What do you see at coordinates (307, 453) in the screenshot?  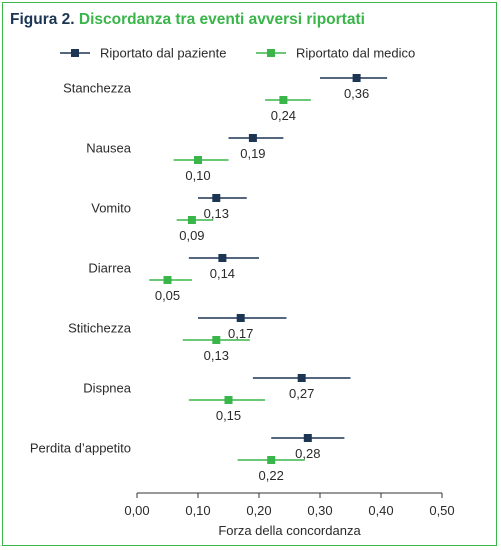 I see `value-label: 0,28` at bounding box center [307, 453].